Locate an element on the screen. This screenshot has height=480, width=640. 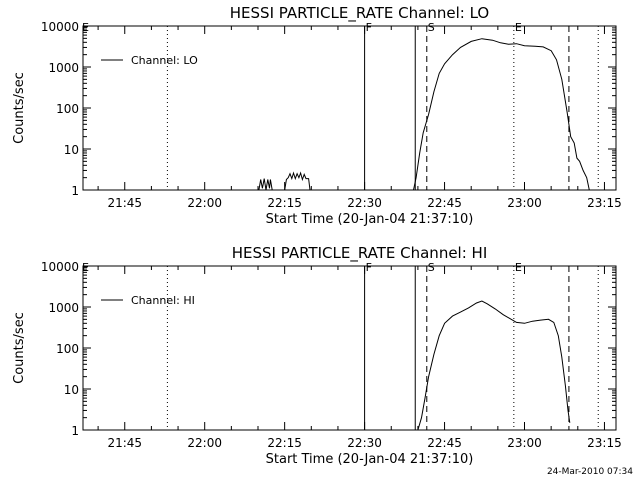
footer-timestamp: 24-Mar-2010 07:34 is located at coordinates (590, 472).